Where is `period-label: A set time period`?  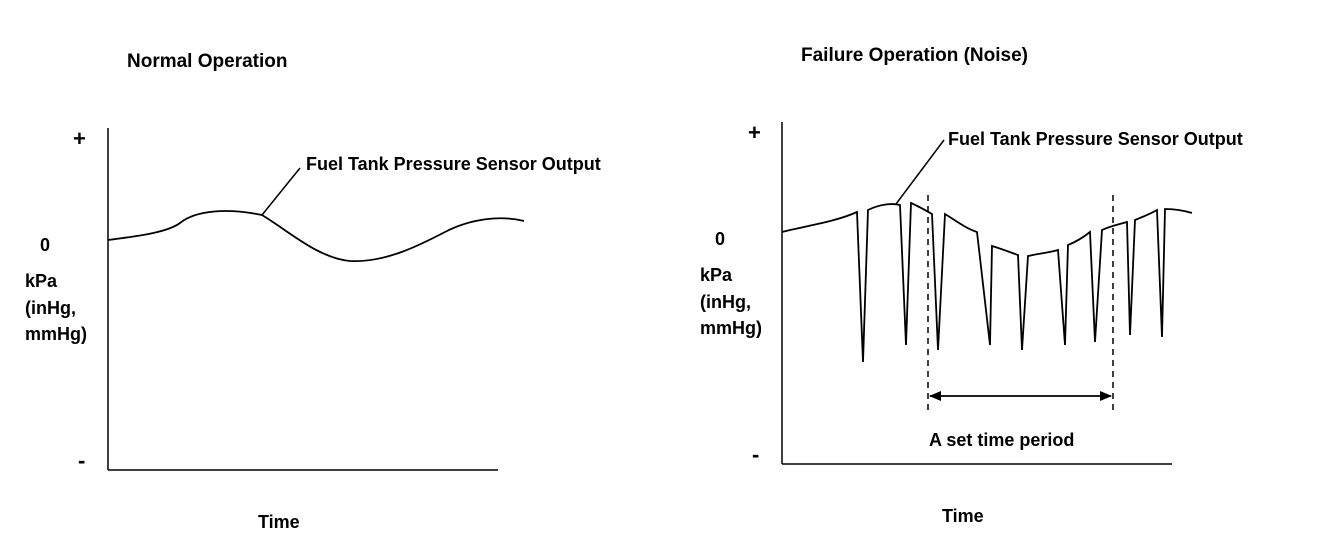 period-label: A set time period is located at coordinates (1002, 440).